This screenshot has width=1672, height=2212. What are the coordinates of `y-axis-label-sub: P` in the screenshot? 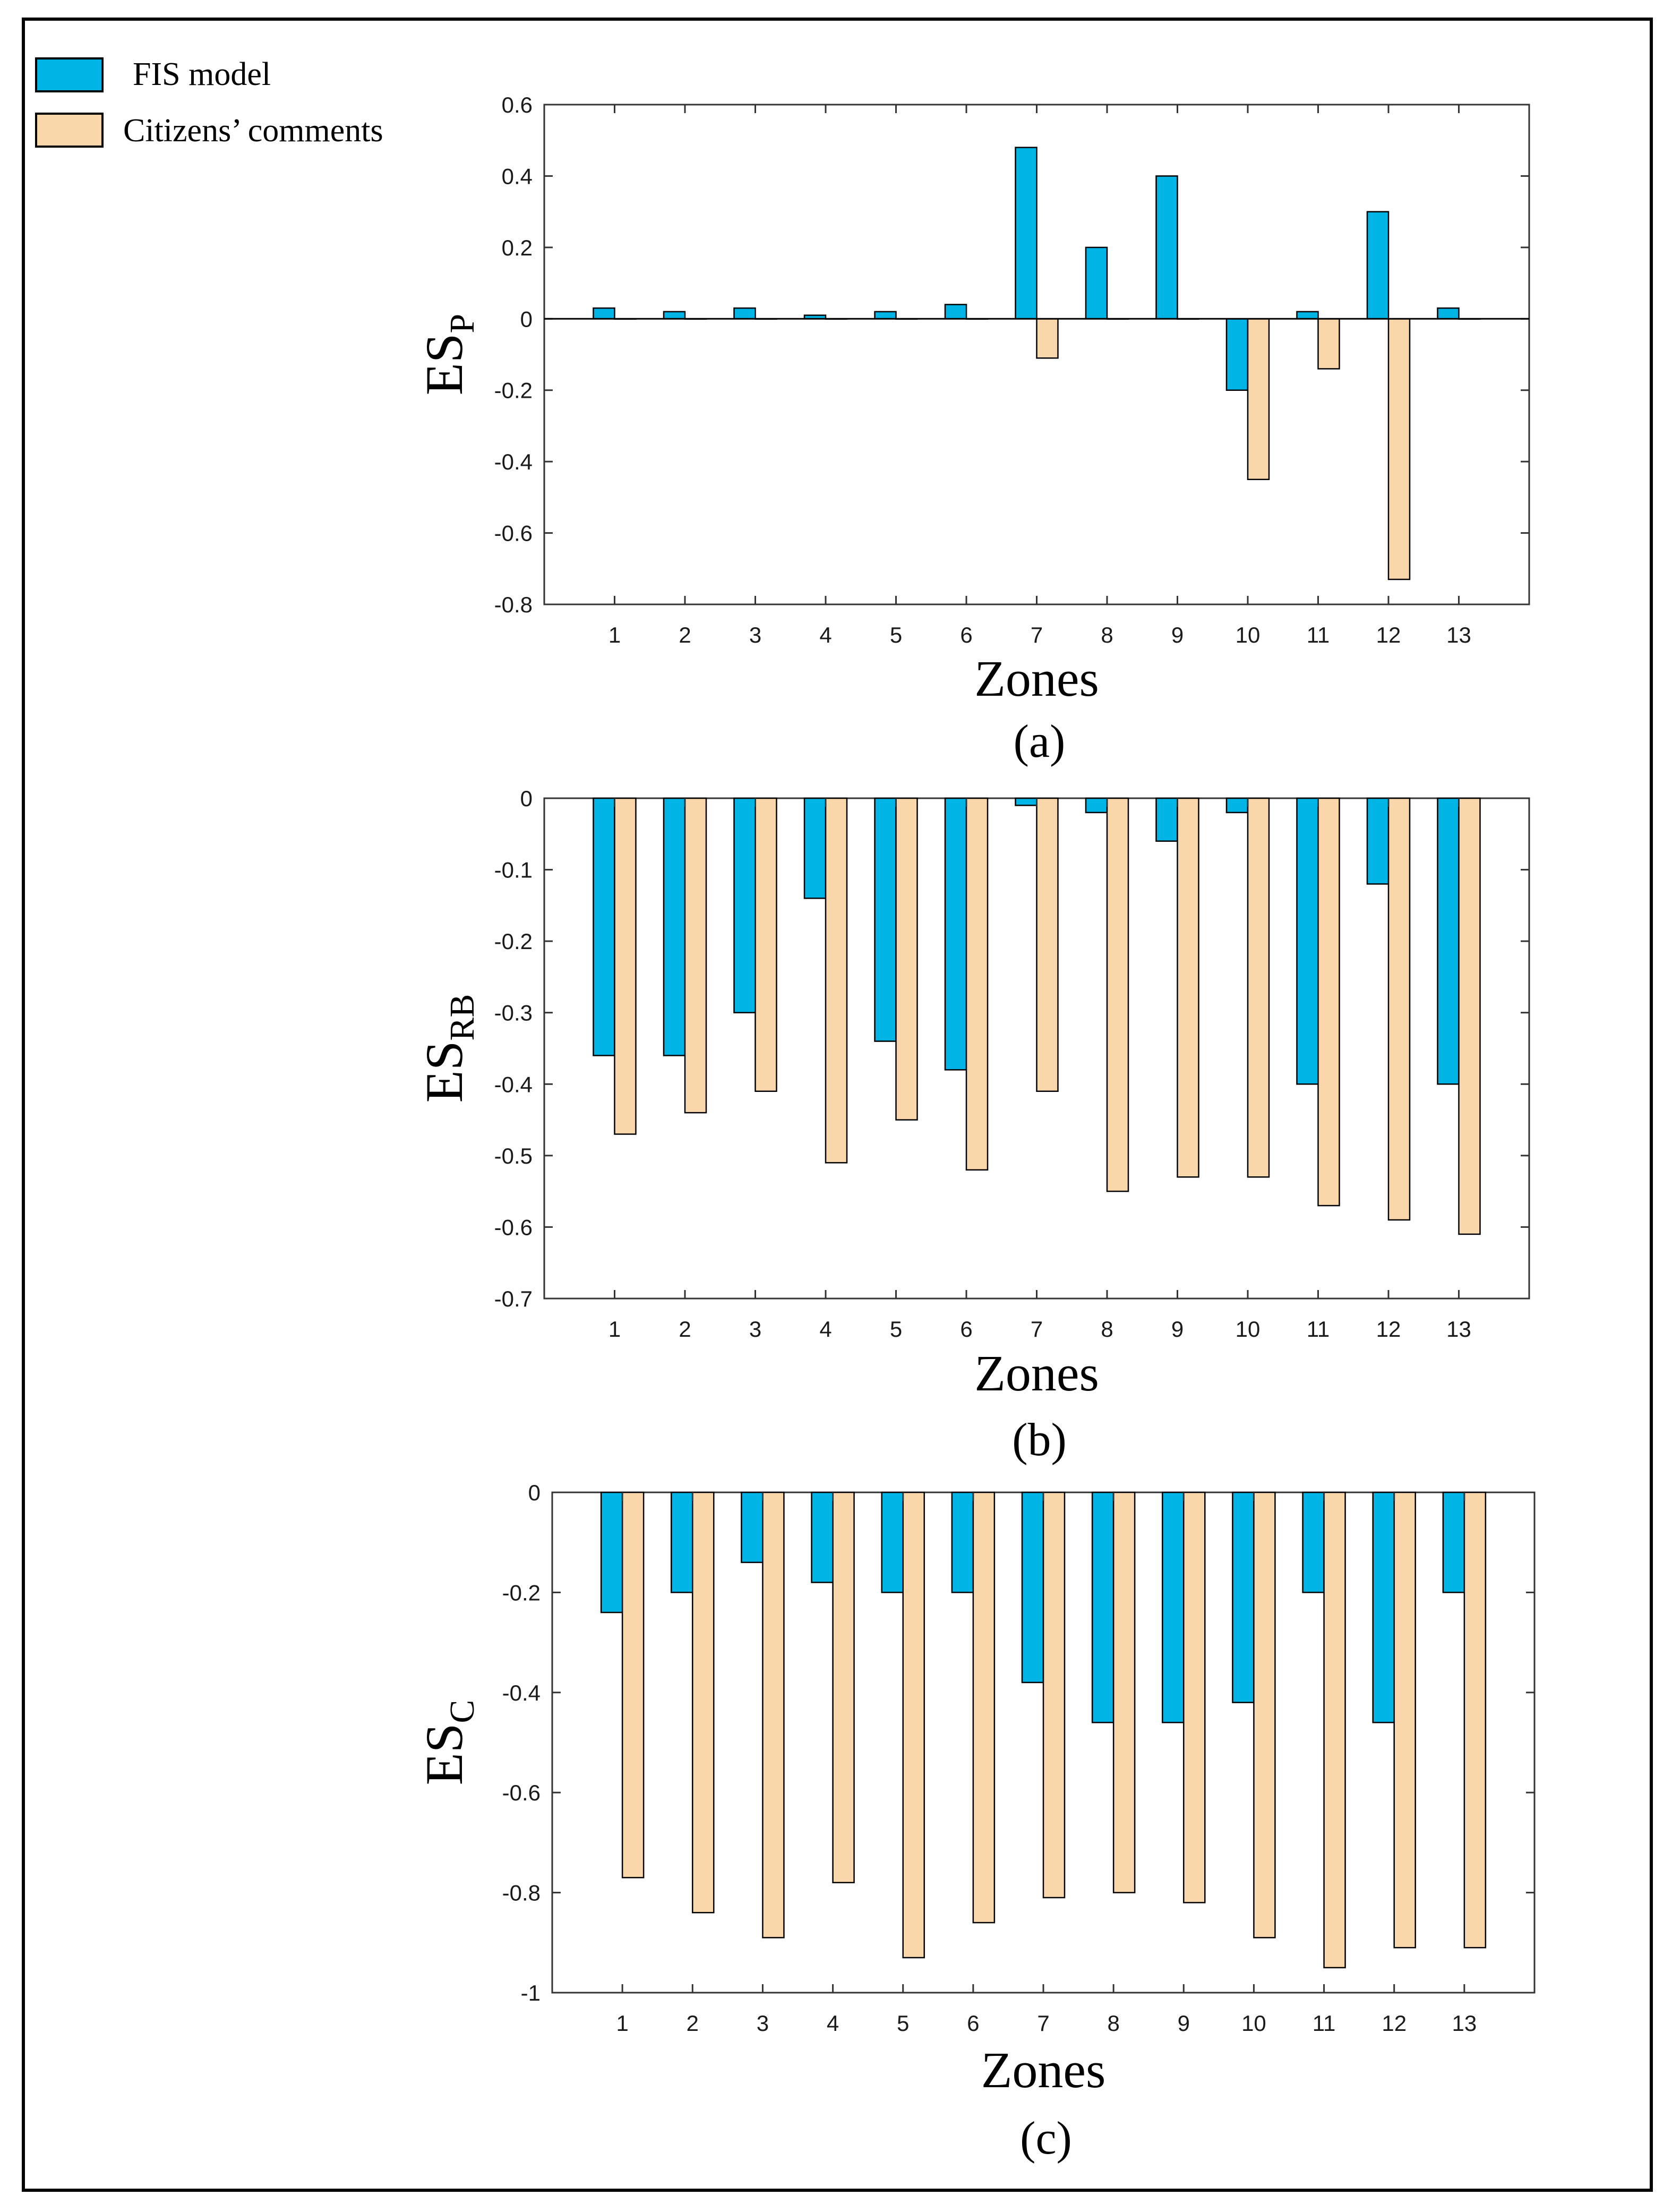 It's located at (462, 324).